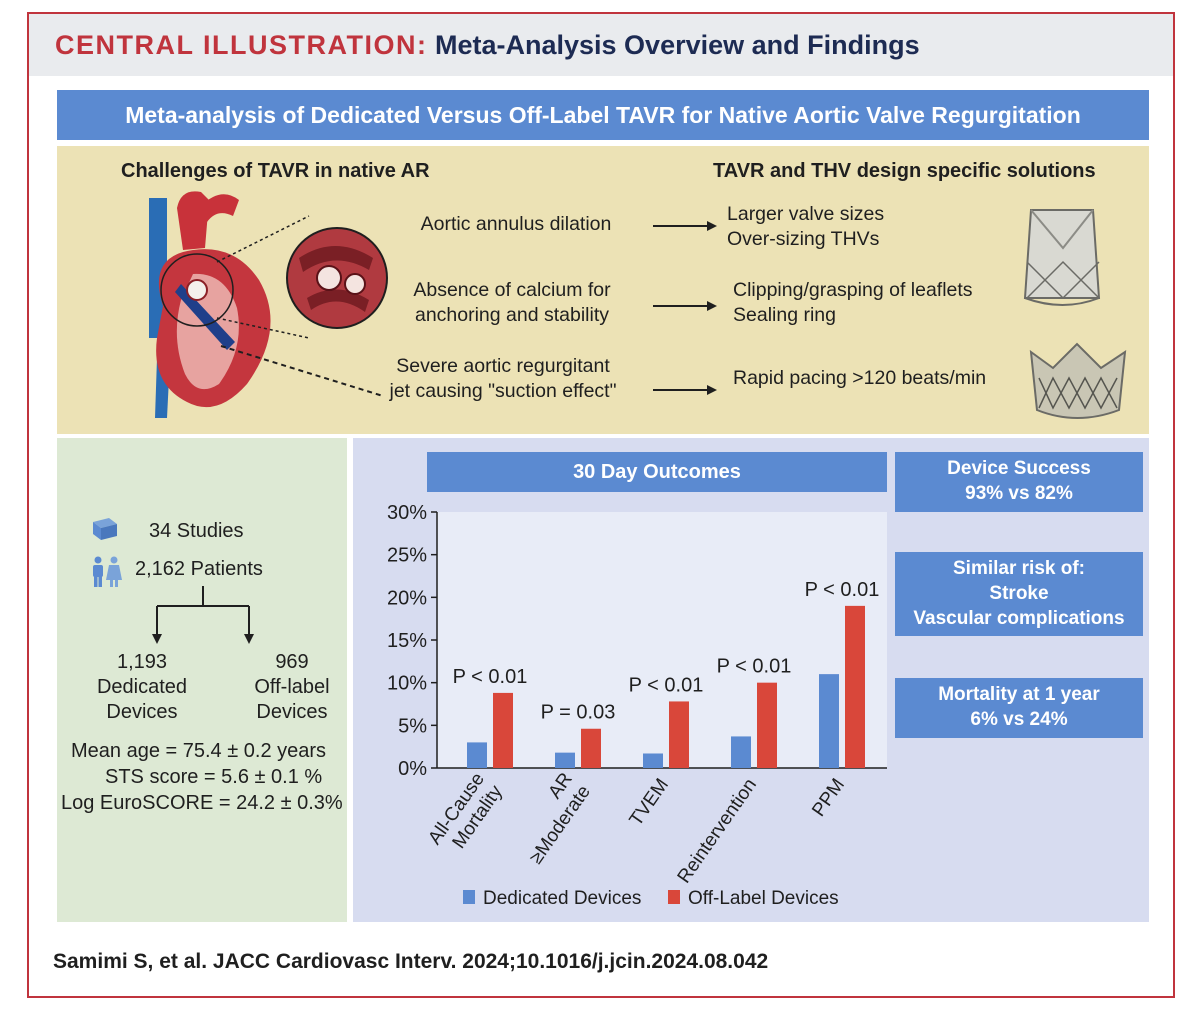 Image resolution: width=1200 pixels, height=1026 pixels. I want to click on book-icon, so click(105, 529).